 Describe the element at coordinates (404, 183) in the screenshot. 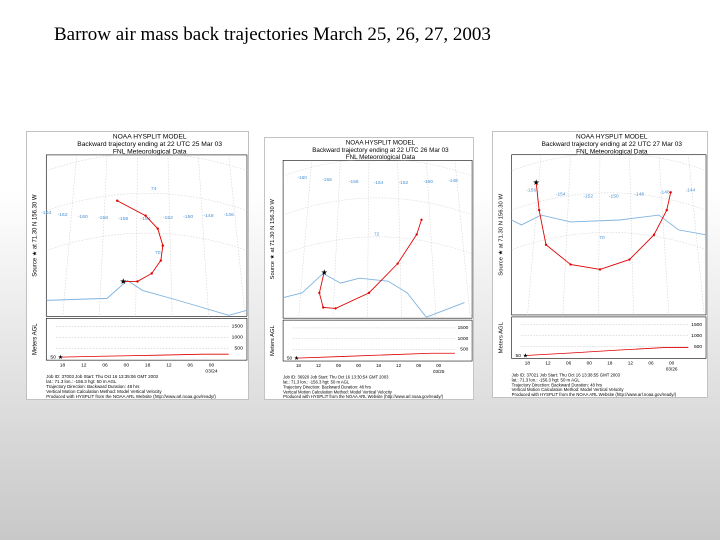

I see `map-label: -152` at that location.